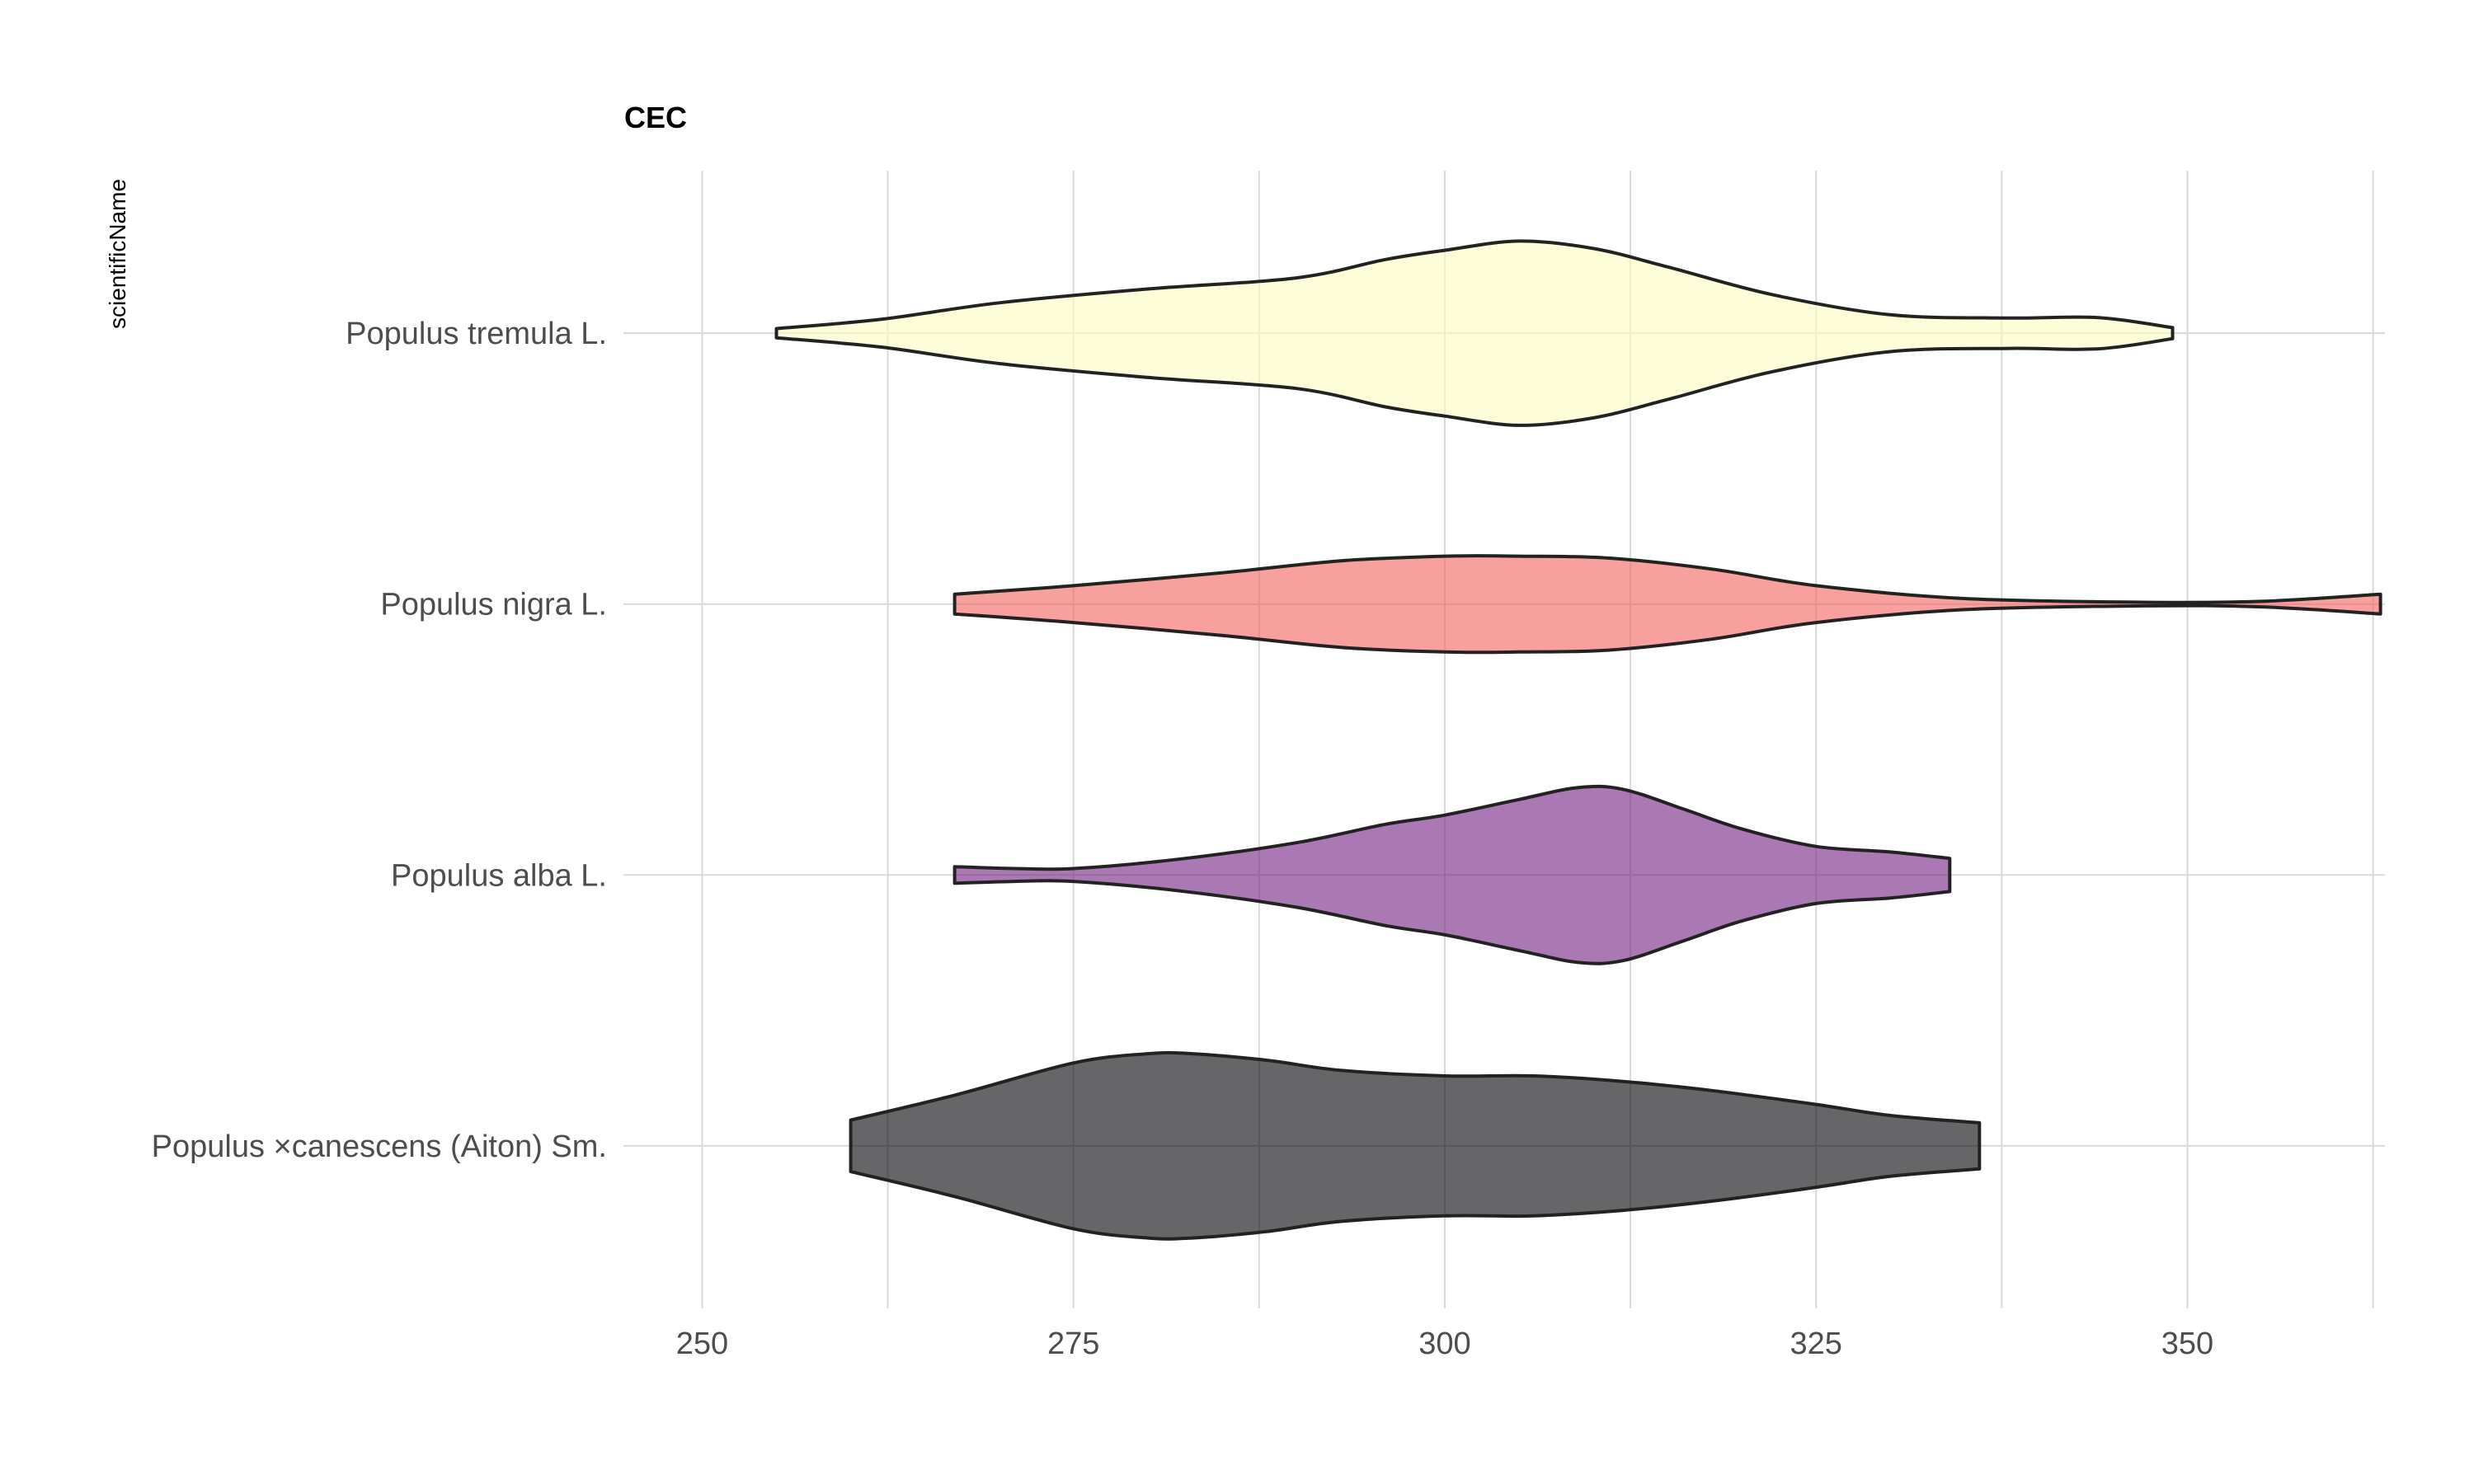 The image size is (2474, 1484). What do you see at coordinates (655, 117) in the screenshot?
I see `chart-title: CEC` at bounding box center [655, 117].